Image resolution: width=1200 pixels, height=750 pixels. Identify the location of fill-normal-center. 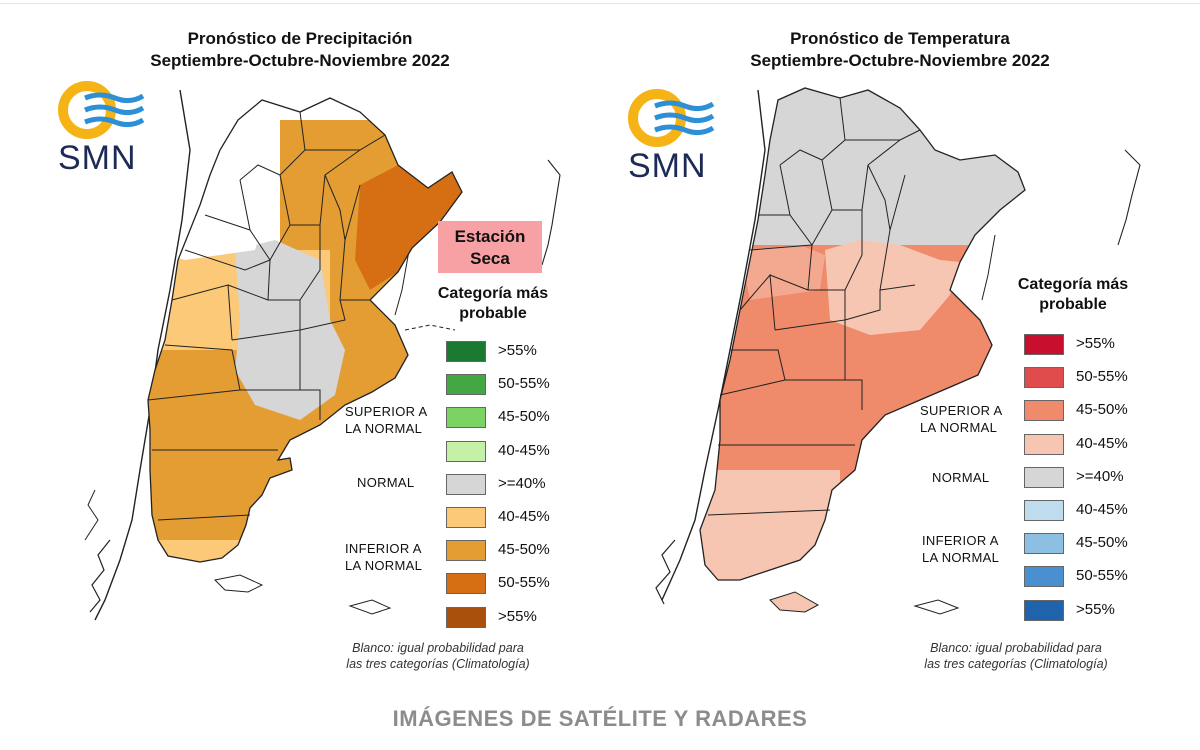
(290, 330).